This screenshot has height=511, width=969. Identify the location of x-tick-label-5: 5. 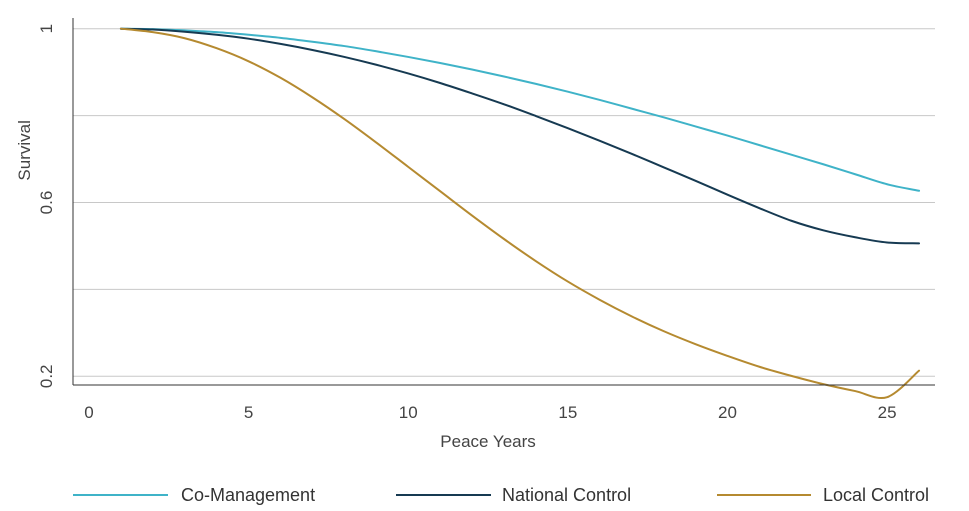
(248, 412).